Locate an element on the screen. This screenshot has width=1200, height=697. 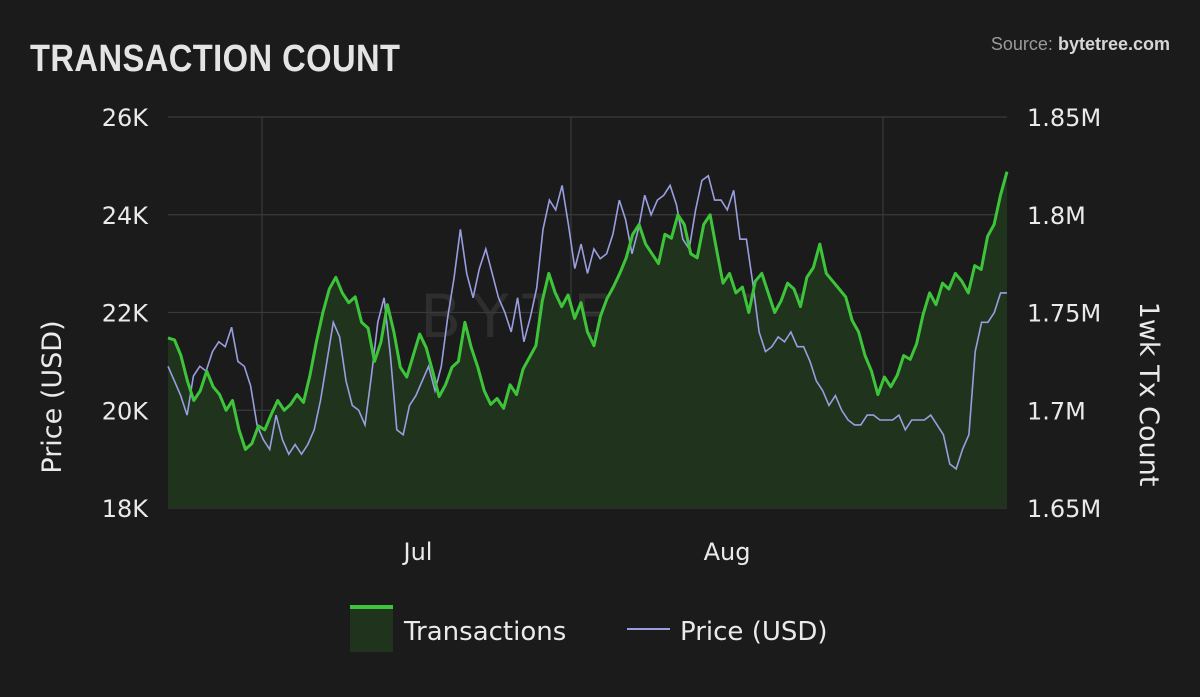
legend-swatch-price is located at coordinates (648, 629).